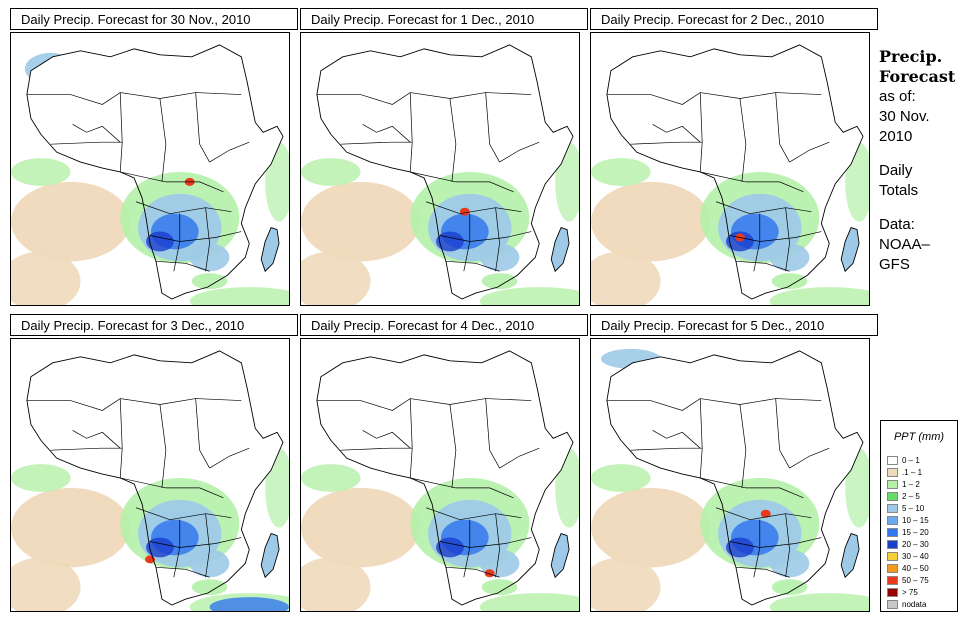 Image resolution: width=965 pixels, height=628 pixels. I want to click on legend-label: 15 – 20, so click(915, 532).